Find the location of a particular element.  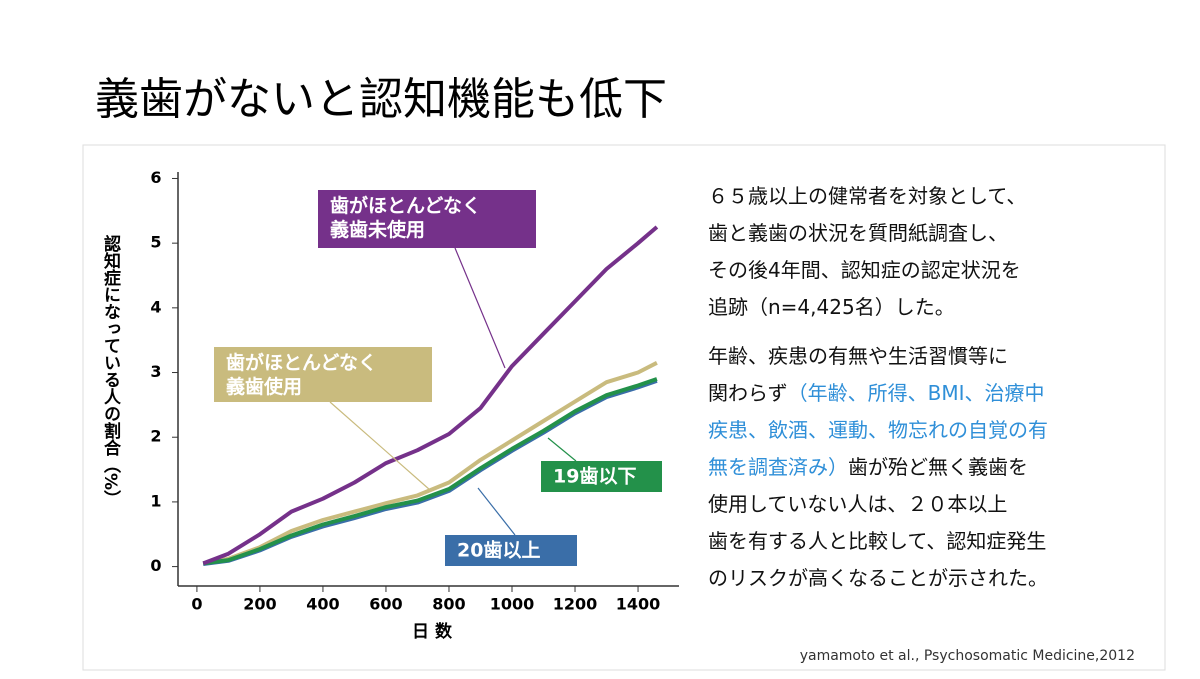

description-text: 疾患、飲酒、運動、物忘れの自覚の有 is located at coordinates (878, 430).